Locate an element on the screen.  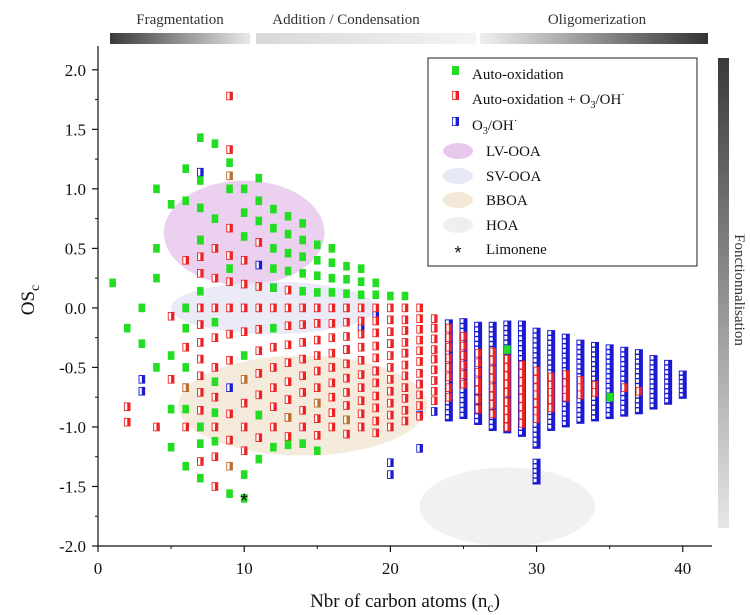
o3oh-point is located at coordinates (229, 387).